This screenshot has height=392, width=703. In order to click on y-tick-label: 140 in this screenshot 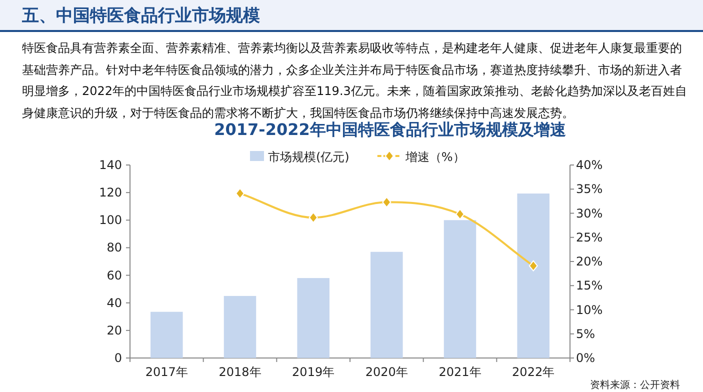, I will do `click(110, 165)`.